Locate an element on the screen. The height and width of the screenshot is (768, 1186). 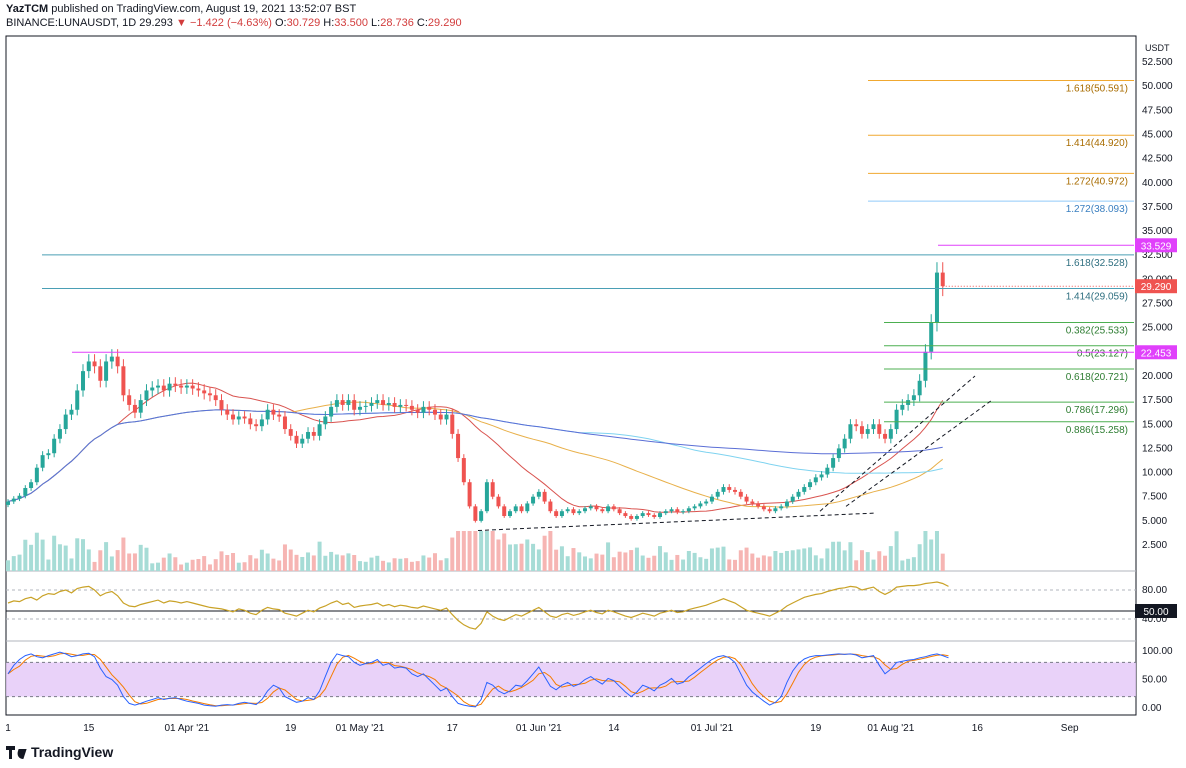
tradingview-logo: TradingView is located at coordinates (59, 752).